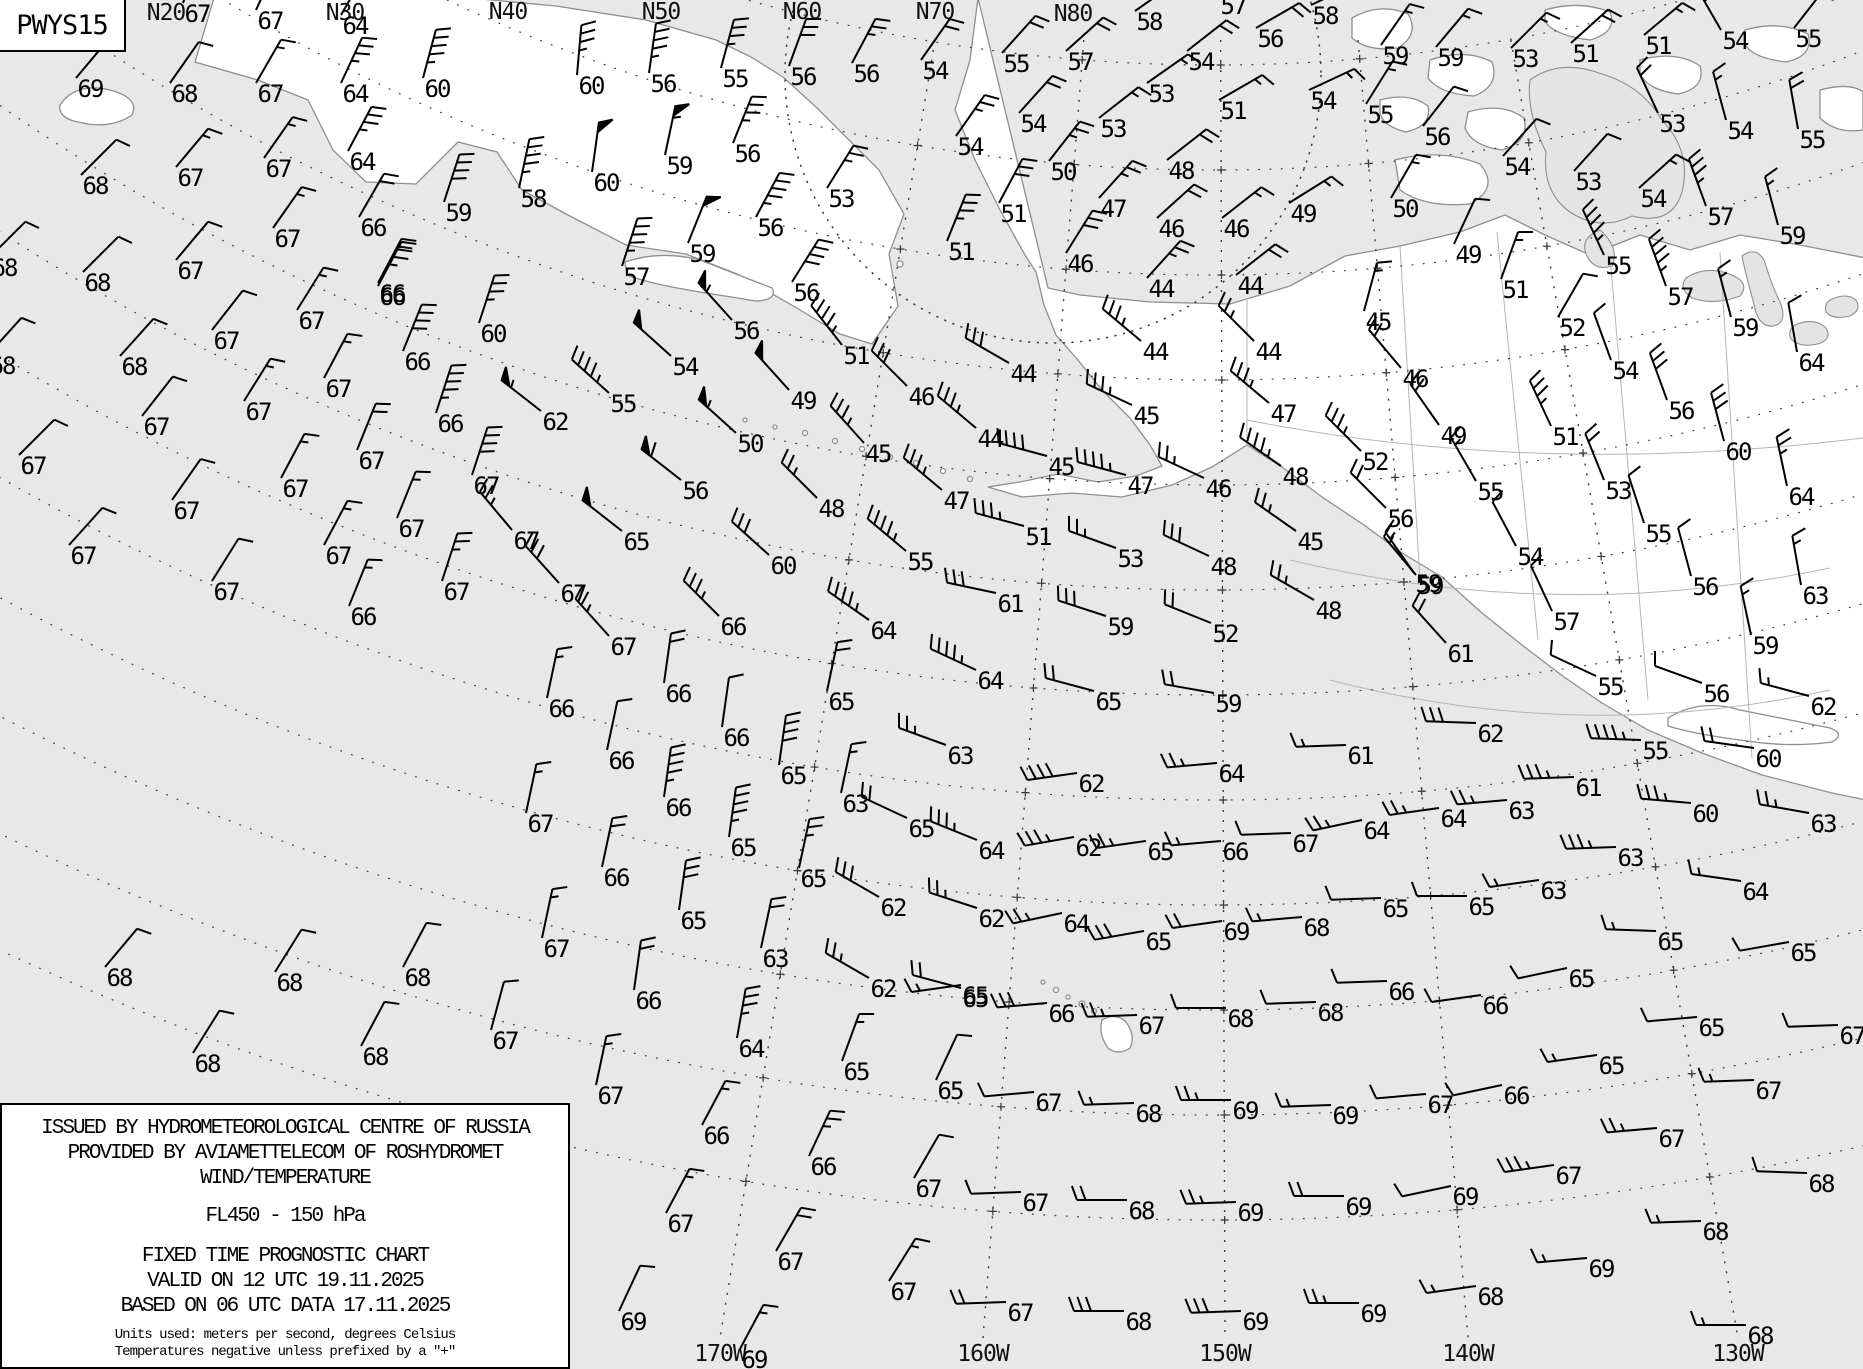  What do you see at coordinates (508, 12) in the screenshot?
I see `lat-label-n40: N40` at bounding box center [508, 12].